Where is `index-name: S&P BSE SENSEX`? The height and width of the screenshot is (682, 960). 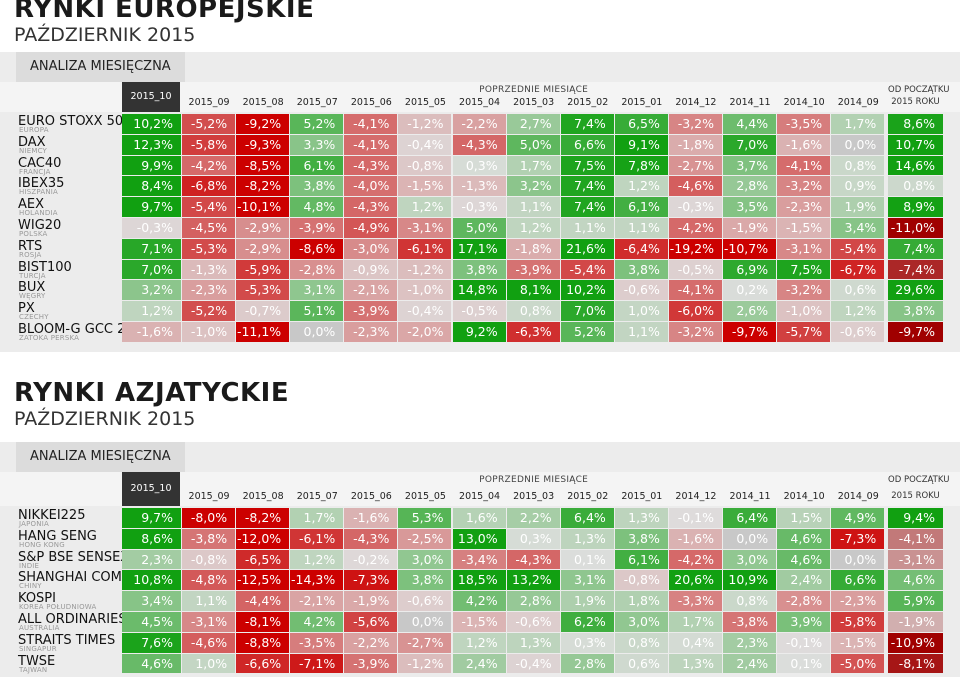
index-name: S&P BSE SENSEX is located at coordinates (74, 557).